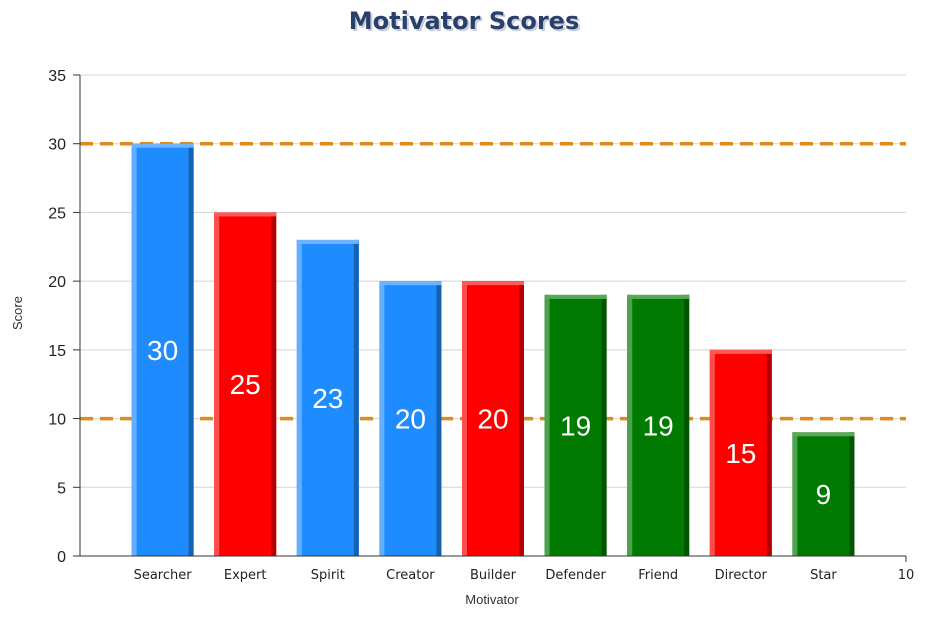 The width and height of the screenshot is (932, 628). I want to click on chart-title: Motivator Scores, so click(464, 21).